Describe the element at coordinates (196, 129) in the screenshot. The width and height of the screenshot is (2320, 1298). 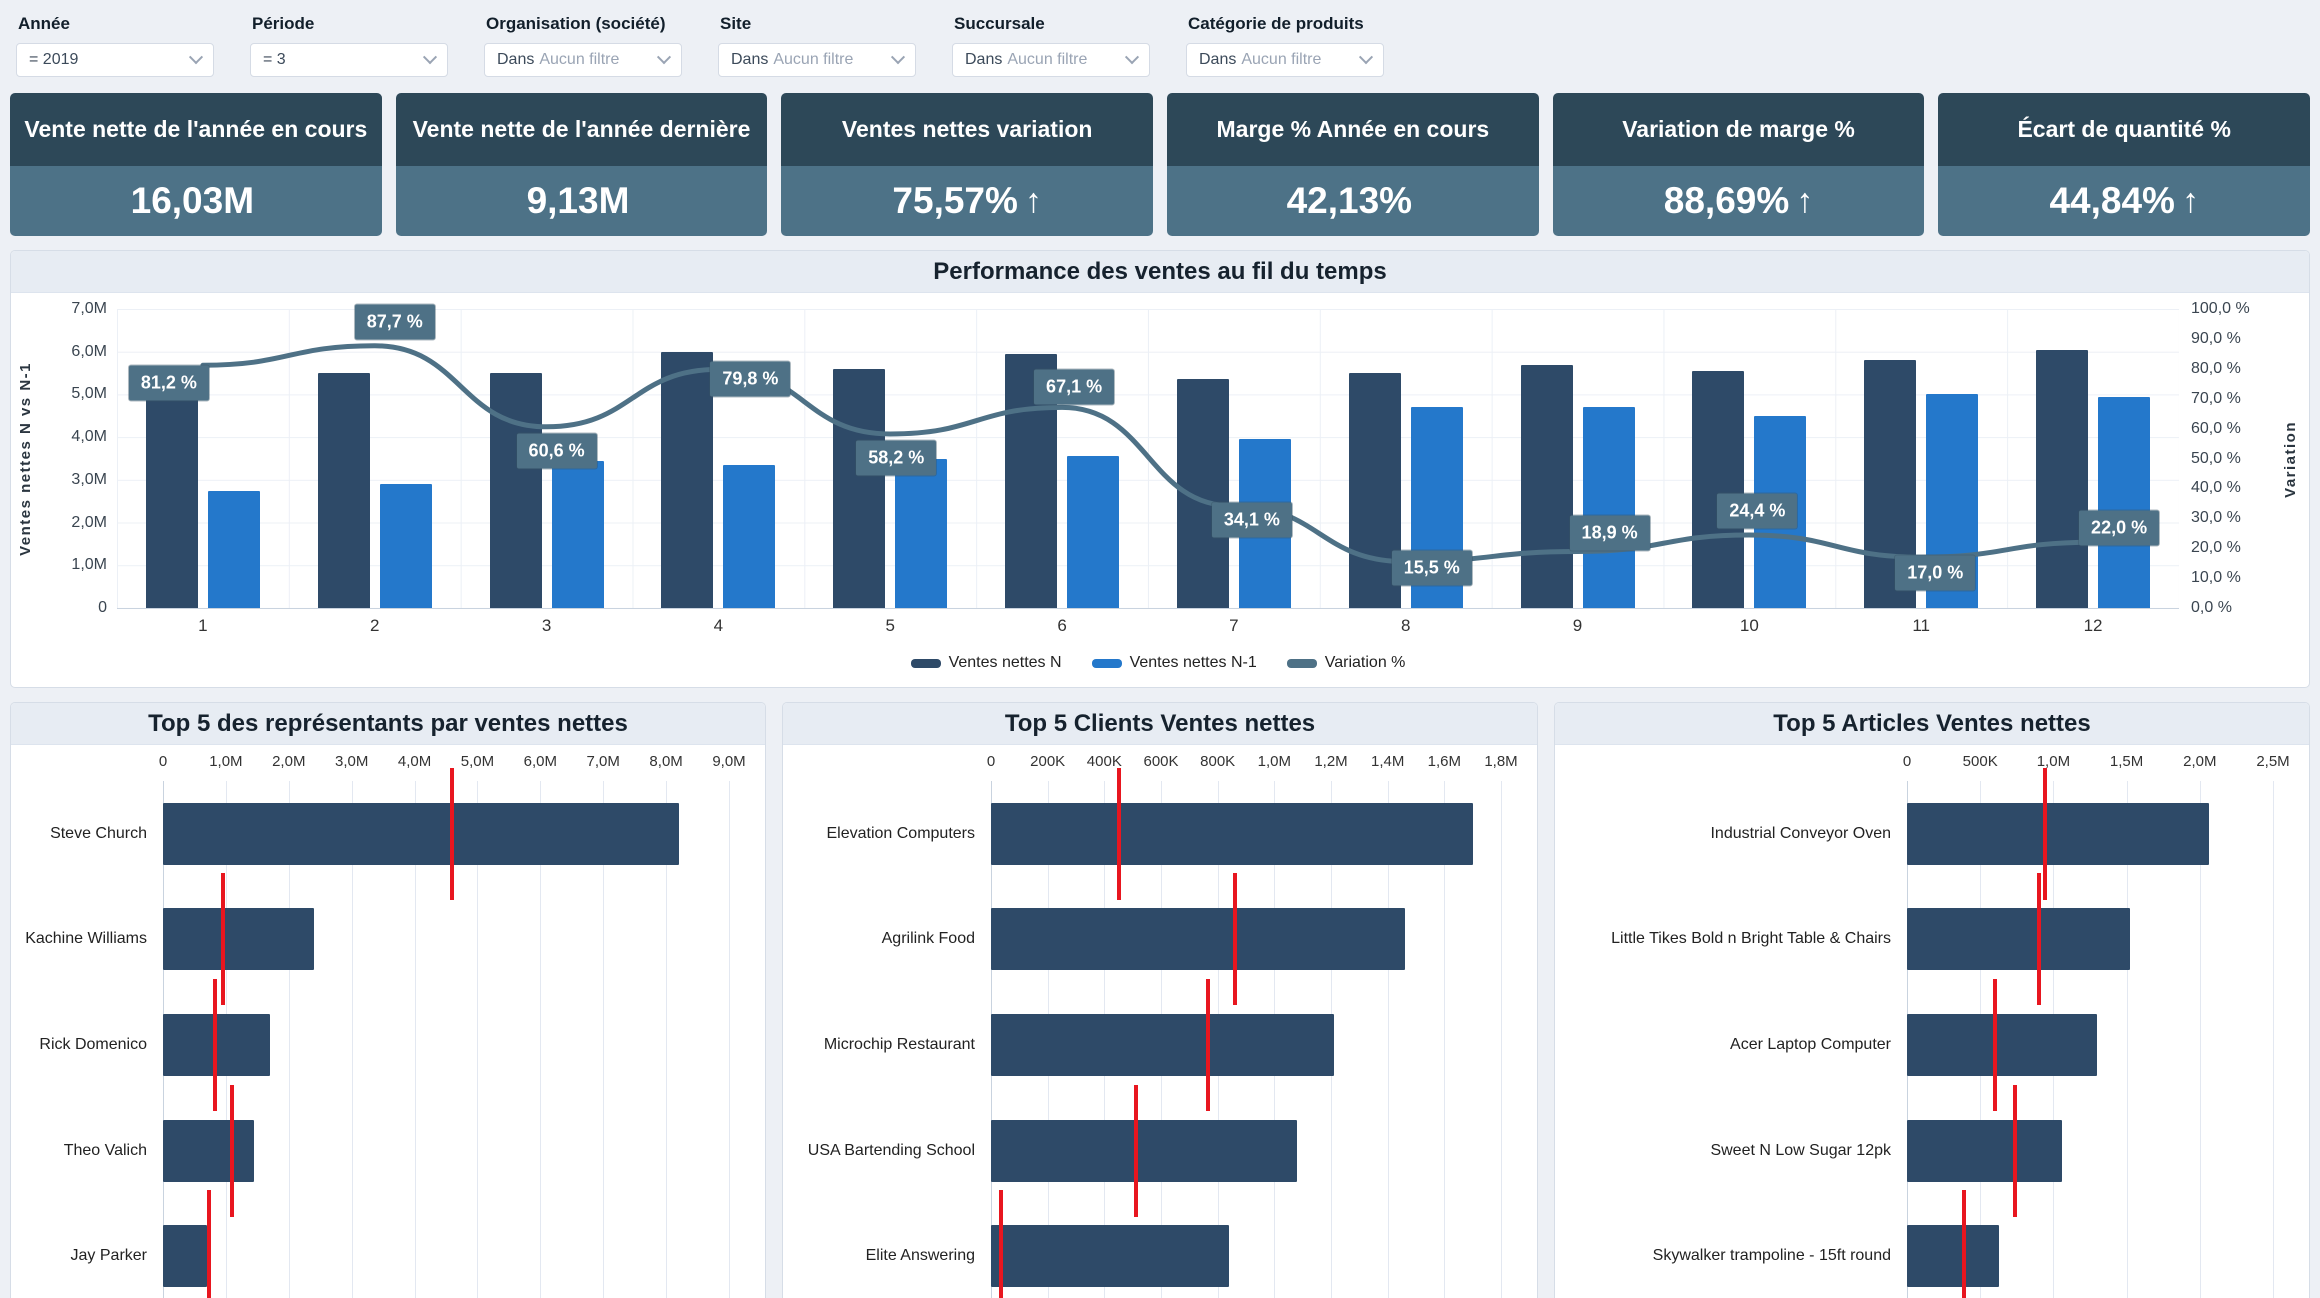
I see `kpi-title: Vente nette de l'année en cours` at that location.